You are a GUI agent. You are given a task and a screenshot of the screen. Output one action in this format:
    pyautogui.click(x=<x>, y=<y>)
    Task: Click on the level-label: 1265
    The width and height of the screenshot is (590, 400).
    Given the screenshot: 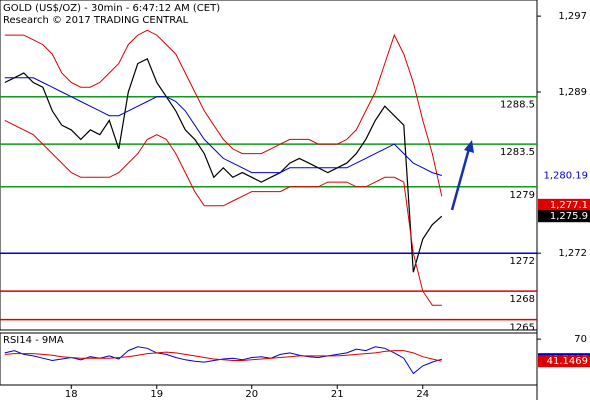 What is the action you would take?
    pyautogui.click(x=522, y=328)
    